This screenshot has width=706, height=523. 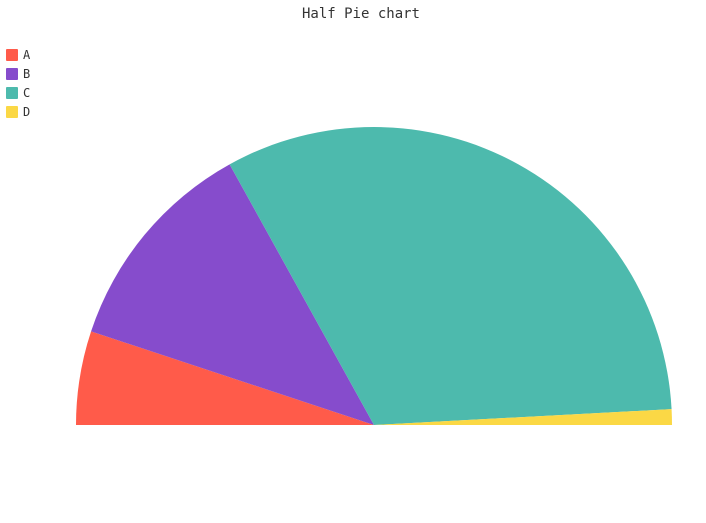 What do you see at coordinates (27, 111) in the screenshot?
I see `legend-label: D` at bounding box center [27, 111].